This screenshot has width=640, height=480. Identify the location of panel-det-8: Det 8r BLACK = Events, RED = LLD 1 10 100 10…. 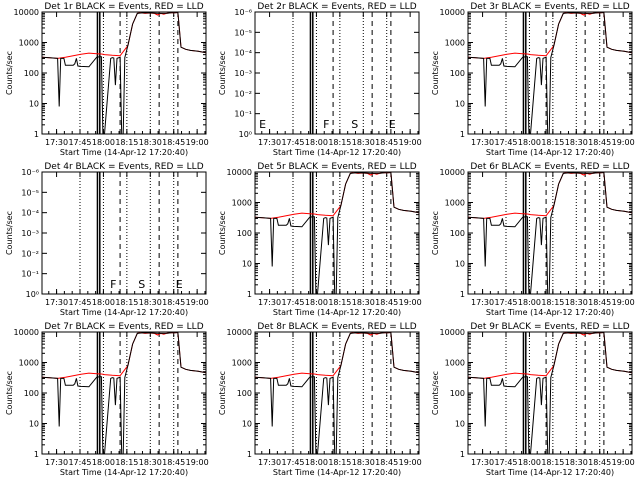
(320, 399).